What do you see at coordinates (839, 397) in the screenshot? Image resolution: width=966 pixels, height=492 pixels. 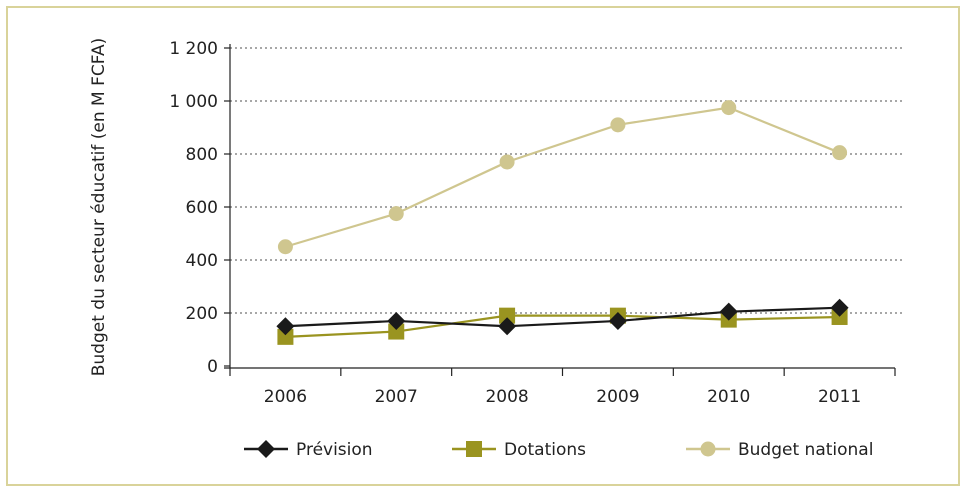 I see `x-tick-label: 2011` at bounding box center [839, 397].